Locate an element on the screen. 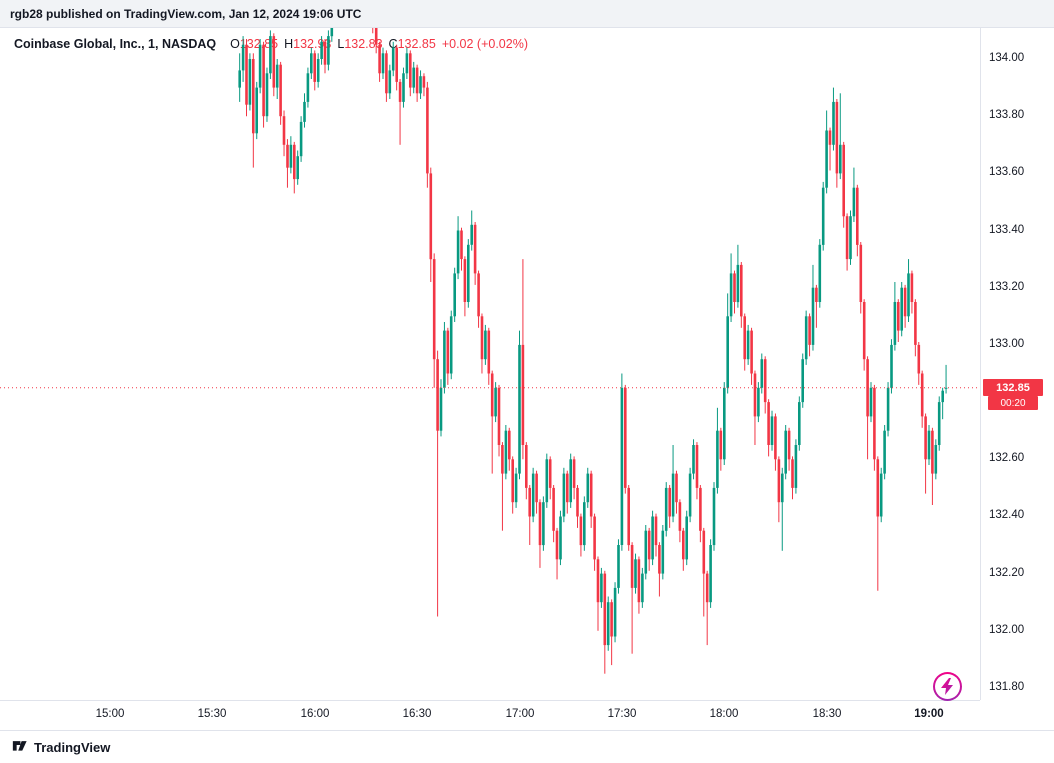 This screenshot has height=763, width=1054. time-tick-label: 18:30 is located at coordinates (827, 714).